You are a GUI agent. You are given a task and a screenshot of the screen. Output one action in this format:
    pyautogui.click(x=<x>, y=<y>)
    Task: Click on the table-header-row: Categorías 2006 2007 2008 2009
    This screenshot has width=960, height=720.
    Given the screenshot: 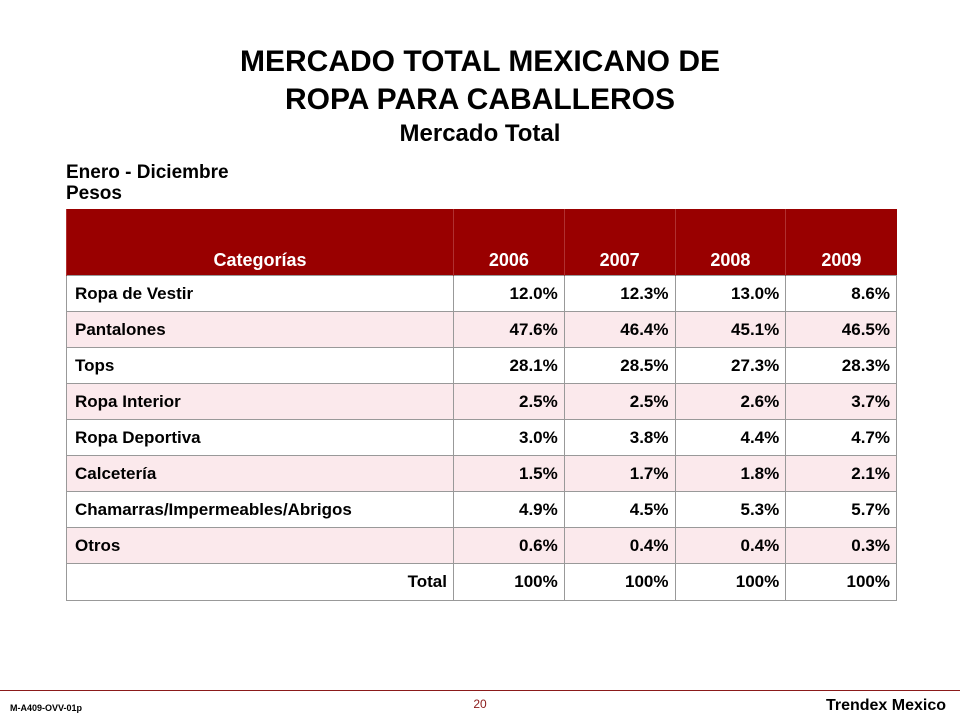 What is the action you would take?
    pyautogui.click(x=481, y=242)
    